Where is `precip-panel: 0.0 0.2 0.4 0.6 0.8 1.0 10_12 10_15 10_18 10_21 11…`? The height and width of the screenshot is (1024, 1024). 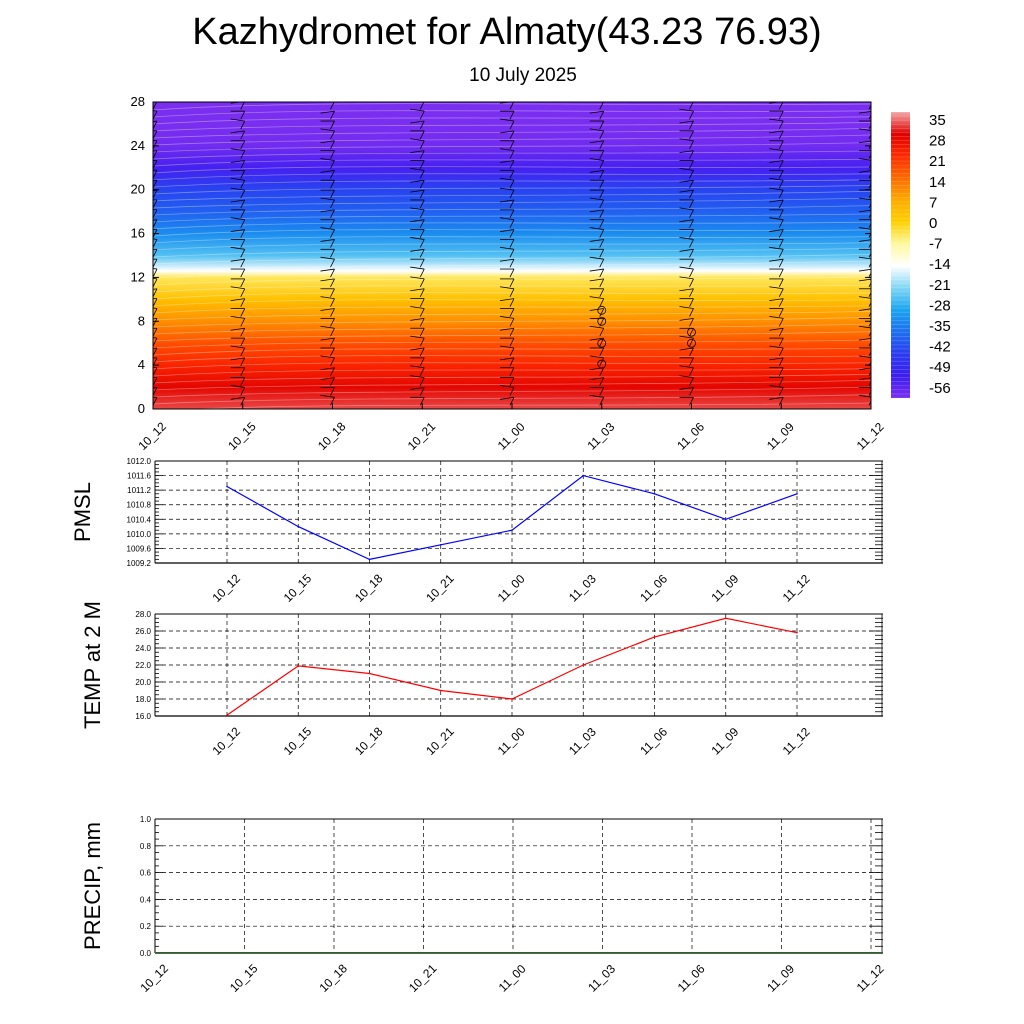
precip-panel: 0.0 0.2 0.4 0.6 0.8 1.0 10_12 10_15 10_18 10_21 11… is located at coordinates (483, 905).